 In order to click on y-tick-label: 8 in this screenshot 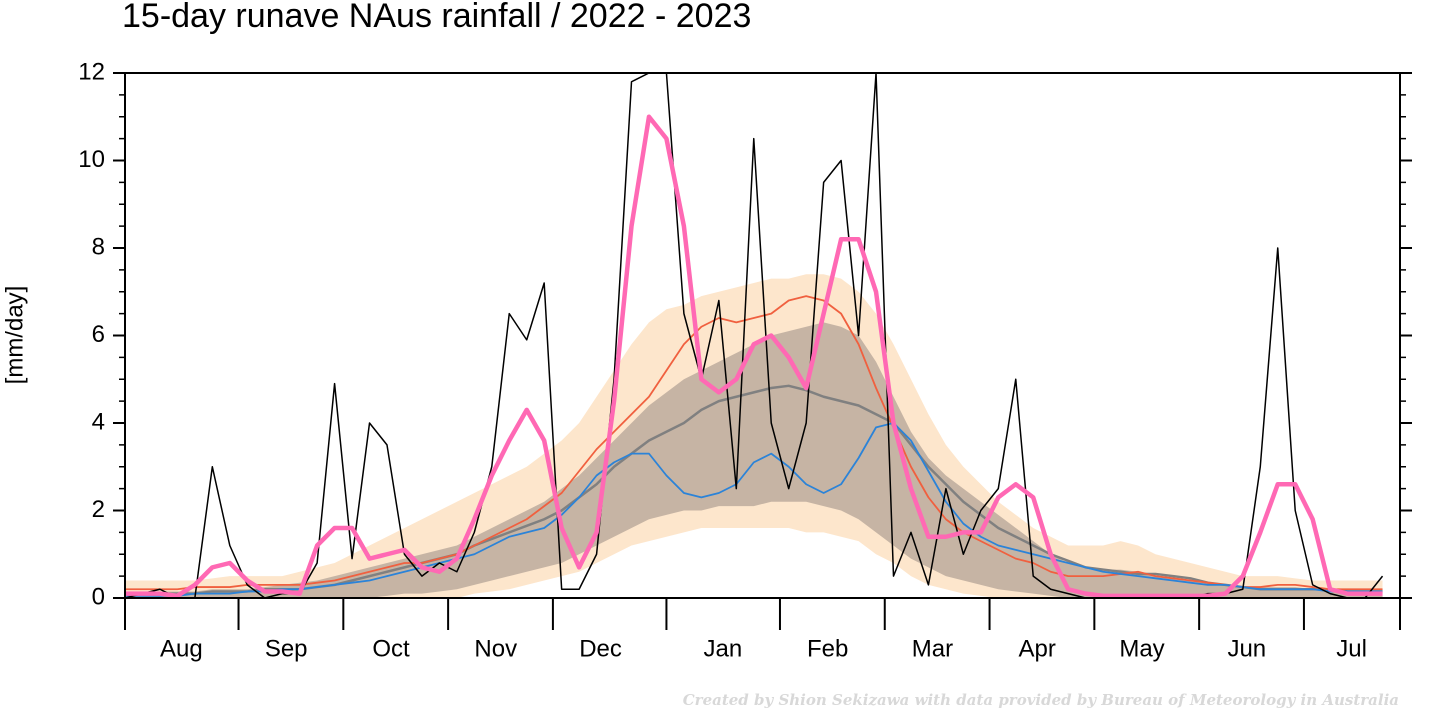, I will do `click(98, 246)`.